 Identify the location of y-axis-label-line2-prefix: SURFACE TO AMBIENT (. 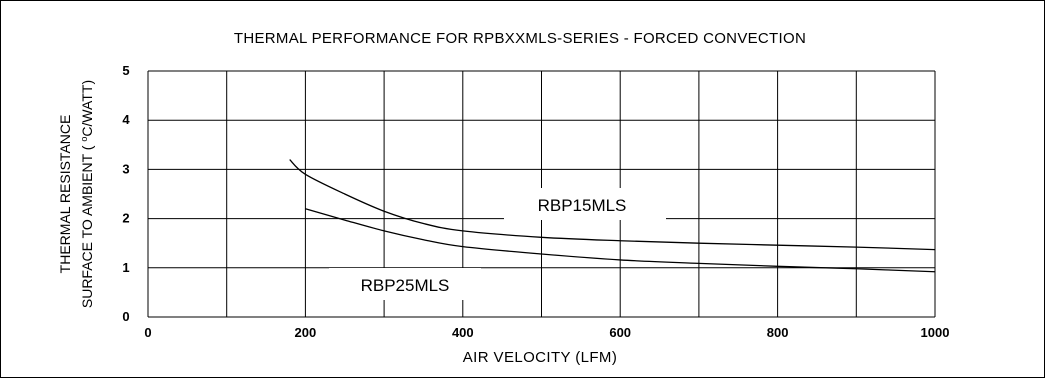
(87, 225).